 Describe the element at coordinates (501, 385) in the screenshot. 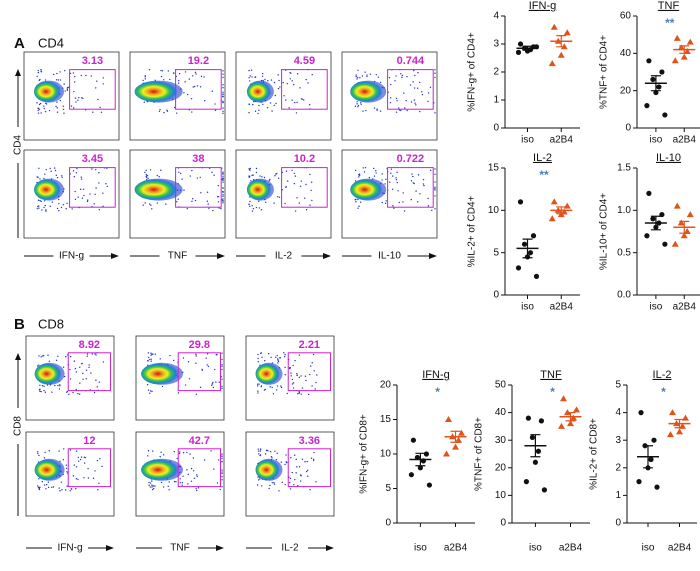

I see `y-tick-label: 50` at that location.